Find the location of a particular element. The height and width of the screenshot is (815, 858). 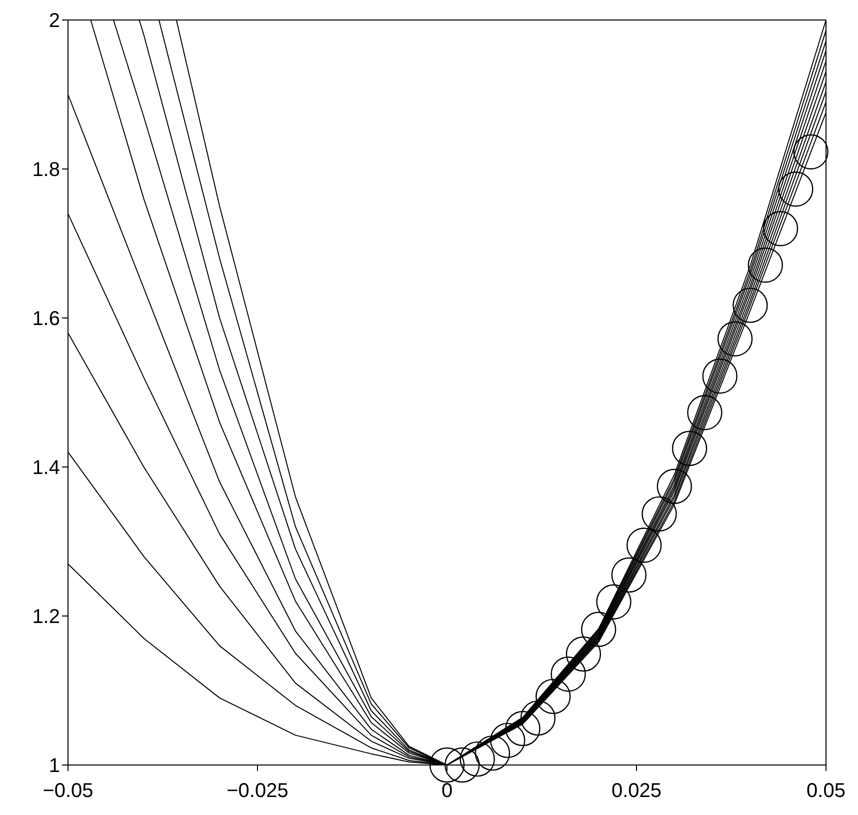

y-tick-label: 2 is located at coordinates (54, 21).